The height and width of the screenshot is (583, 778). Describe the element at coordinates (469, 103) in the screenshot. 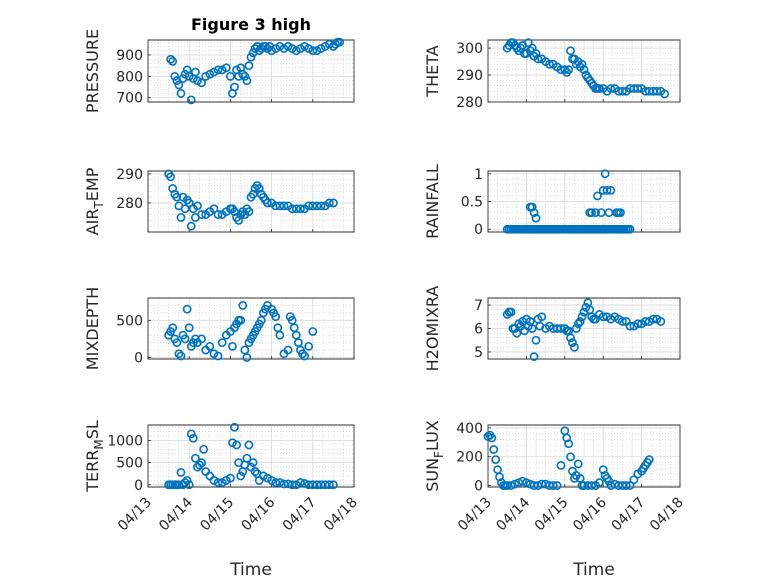

I see `theta-ytick-label: 280` at that location.